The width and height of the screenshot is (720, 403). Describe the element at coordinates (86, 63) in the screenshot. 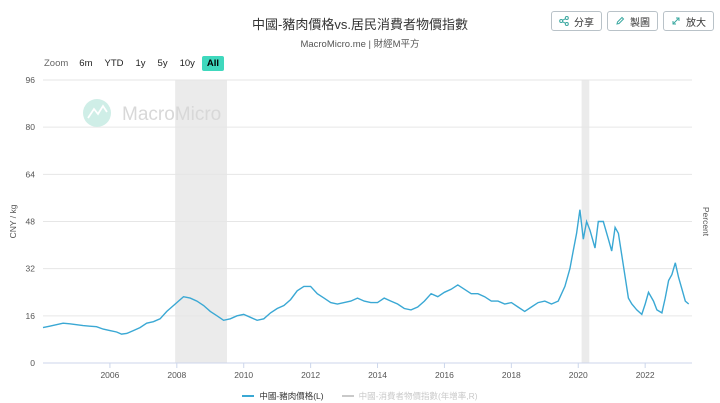

I see `zoom-6m-button: 6m` at that location.